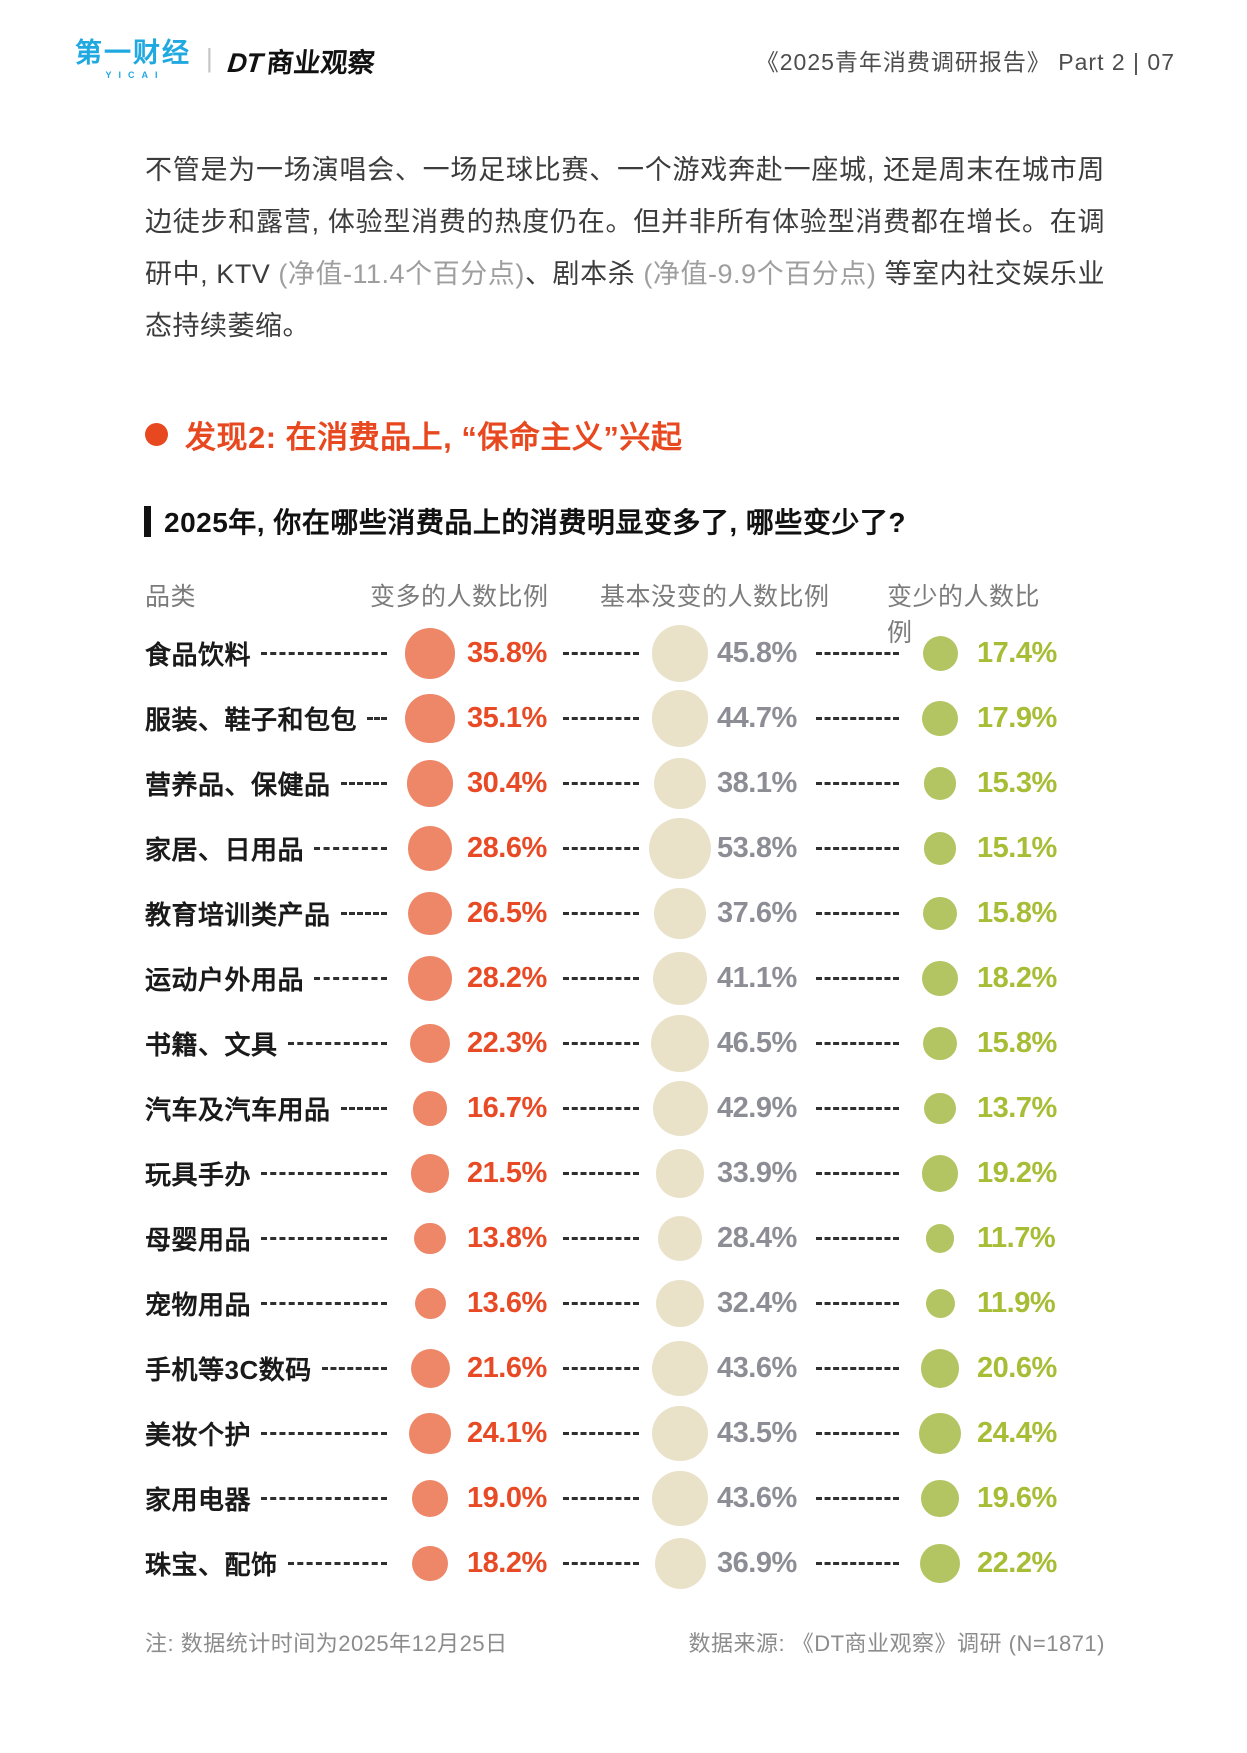 This screenshot has width=1247, height=1753. I want to click on table-row: 汽车及汽车用品 16.7% 42.9% 13.7%, so click(605, 1108).